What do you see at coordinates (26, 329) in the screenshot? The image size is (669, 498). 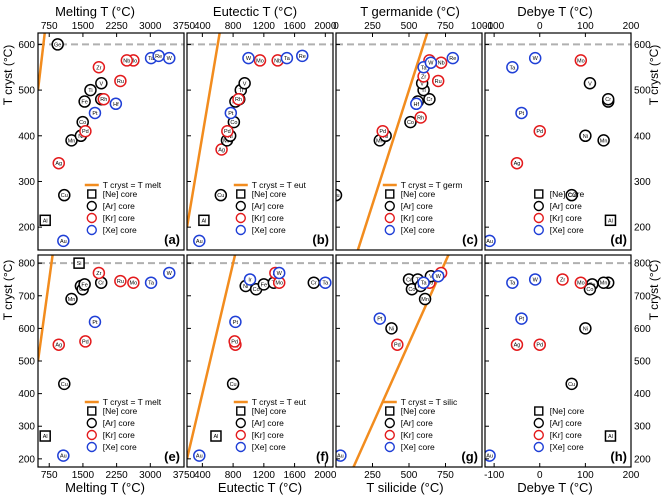 I see `ytick-label-e-4: 600` at bounding box center [26, 329].